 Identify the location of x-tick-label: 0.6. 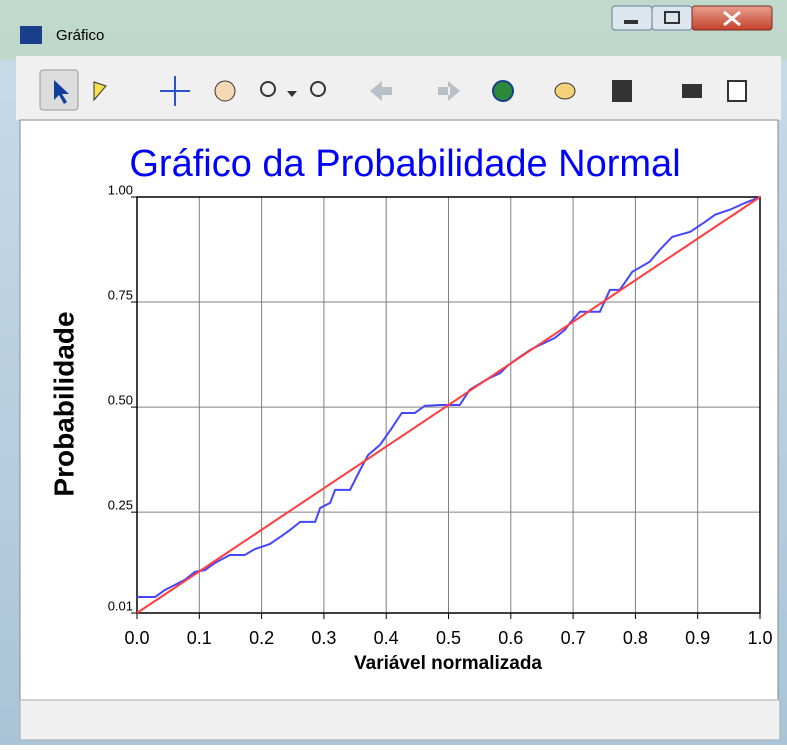
(510, 638).